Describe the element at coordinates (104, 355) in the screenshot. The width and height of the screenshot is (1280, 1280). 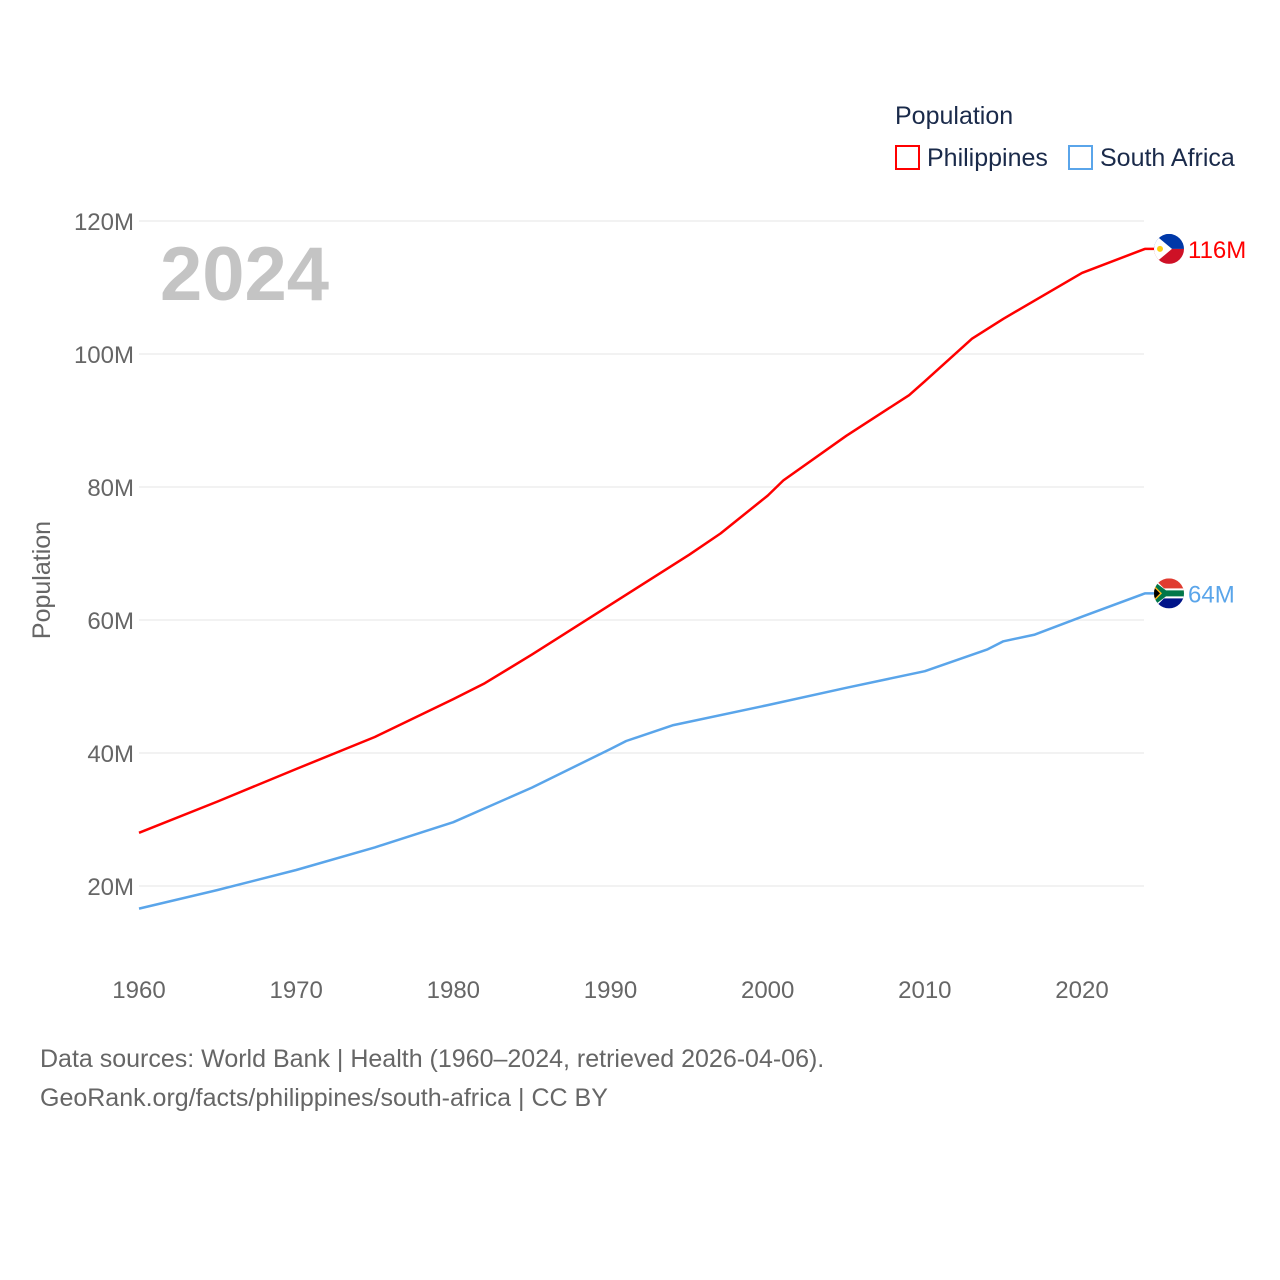
I see `y-tick-label: 100M` at that location.